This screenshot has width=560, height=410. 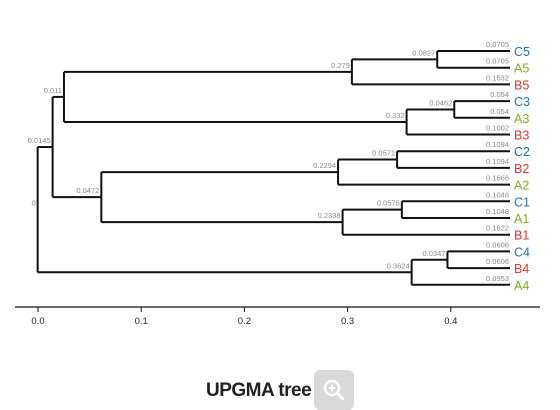 What do you see at coordinates (340, 65) in the screenshot?
I see `node-label: 0.279` at bounding box center [340, 65].